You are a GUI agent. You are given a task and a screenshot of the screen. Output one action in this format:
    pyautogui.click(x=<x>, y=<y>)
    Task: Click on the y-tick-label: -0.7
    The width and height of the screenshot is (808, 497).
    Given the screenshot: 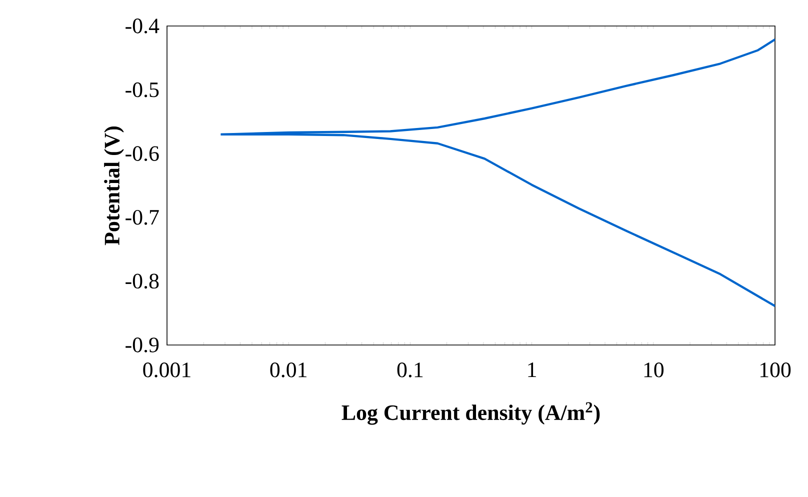 What is the action you would take?
    pyautogui.click(x=142, y=217)
    